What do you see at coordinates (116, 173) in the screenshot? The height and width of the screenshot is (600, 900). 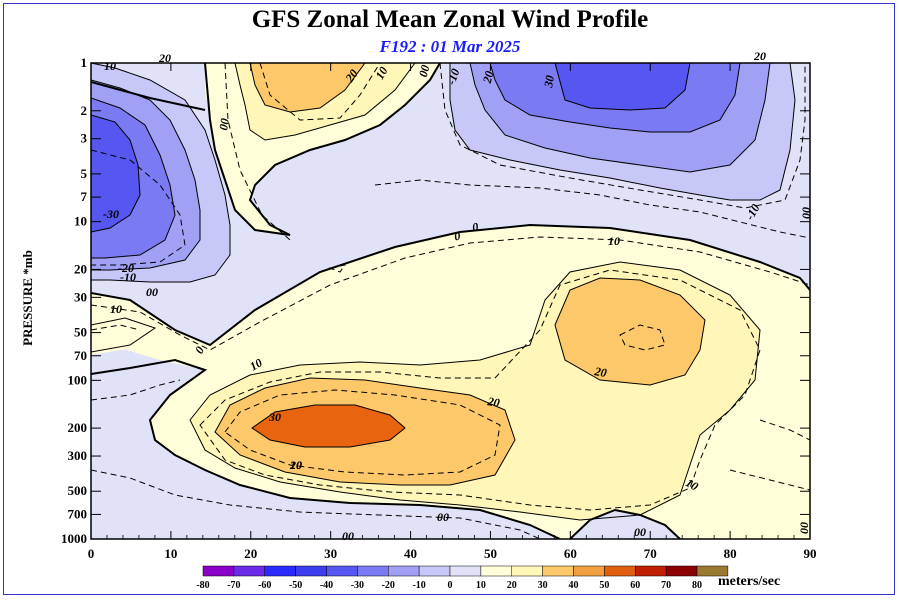 I see `contour-neg40-nw` at bounding box center [116, 173].